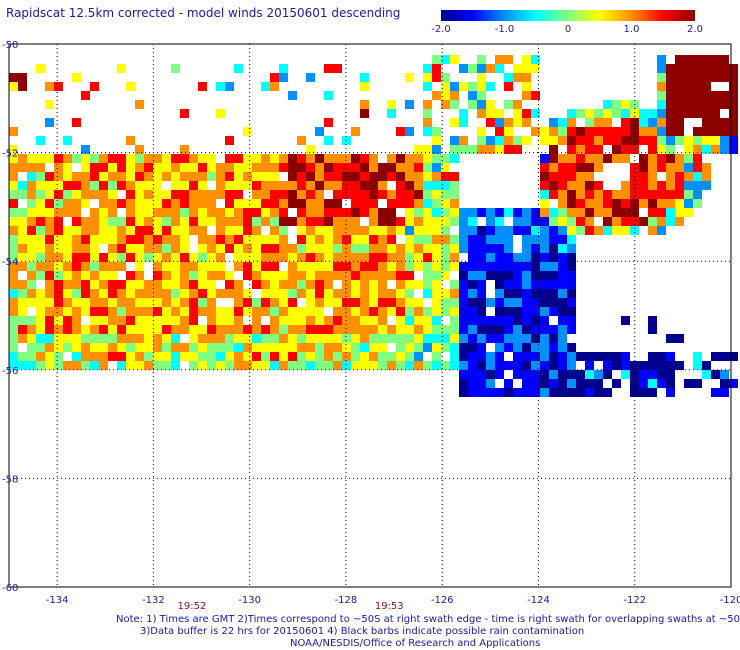  What do you see at coordinates (695, 29) in the screenshot?
I see `colorbar-tick-label: 2.0` at bounding box center [695, 29].